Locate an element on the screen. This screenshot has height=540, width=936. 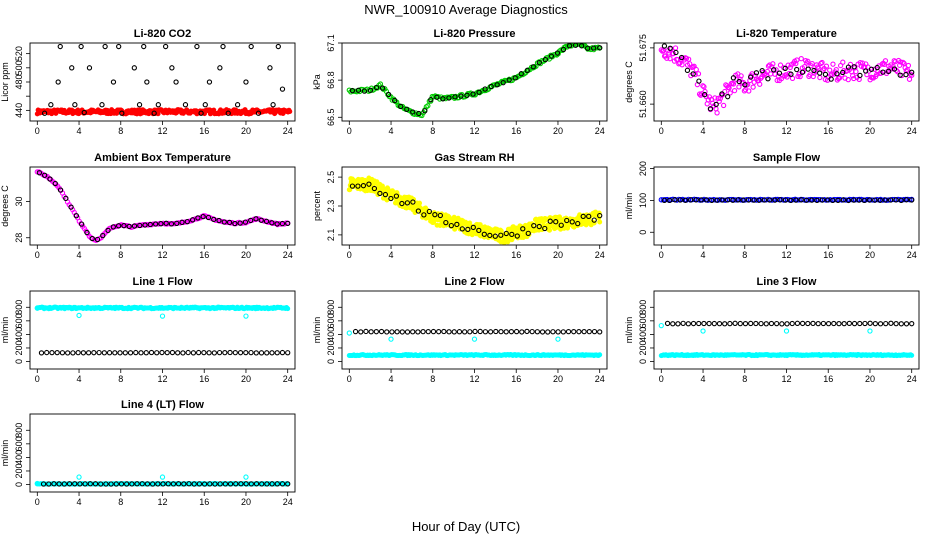
figure-title: NWR_100910 Average Diagnostics is located at coordinates (466, 9).